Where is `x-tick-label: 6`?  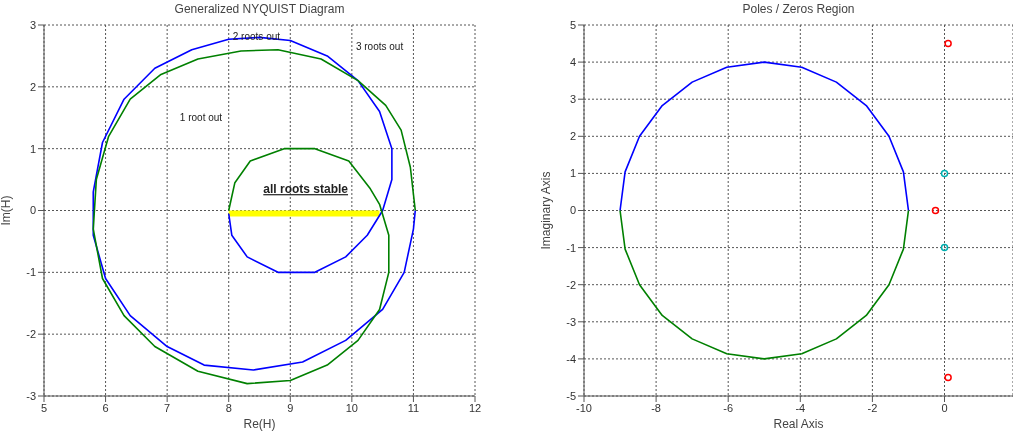
x-tick-label: 6 is located at coordinates (105, 407).